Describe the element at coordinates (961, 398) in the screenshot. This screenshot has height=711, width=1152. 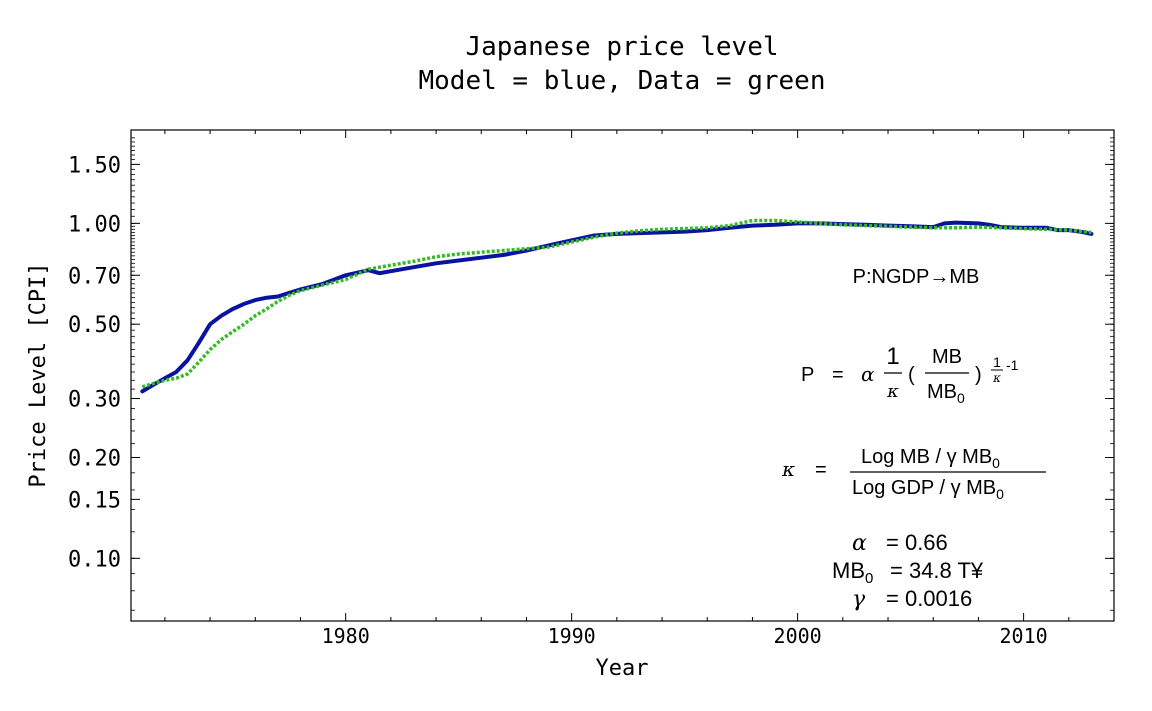
I see `p-formula-mb0-sub: 0` at that location.